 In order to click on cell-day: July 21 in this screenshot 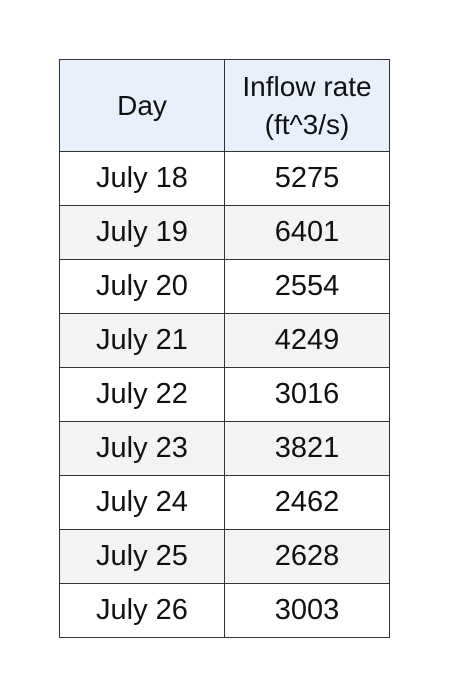, I will do `click(142, 340)`.